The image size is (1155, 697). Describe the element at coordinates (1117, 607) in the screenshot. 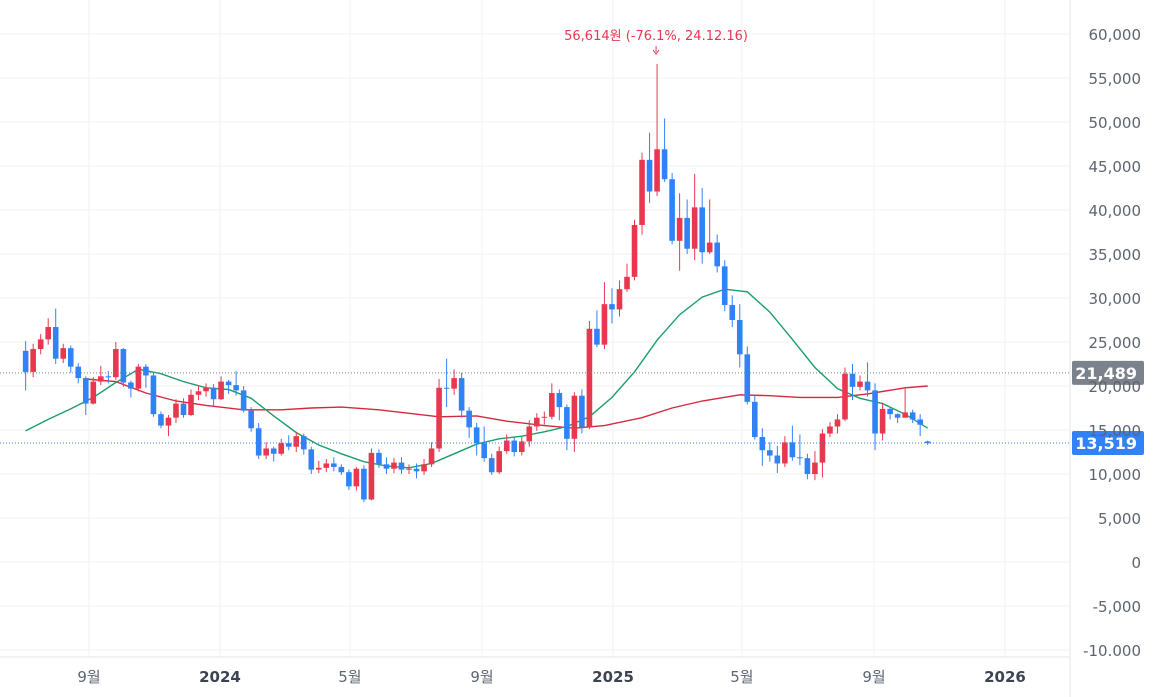

I see `y-tick-label: -5,000` at that location.